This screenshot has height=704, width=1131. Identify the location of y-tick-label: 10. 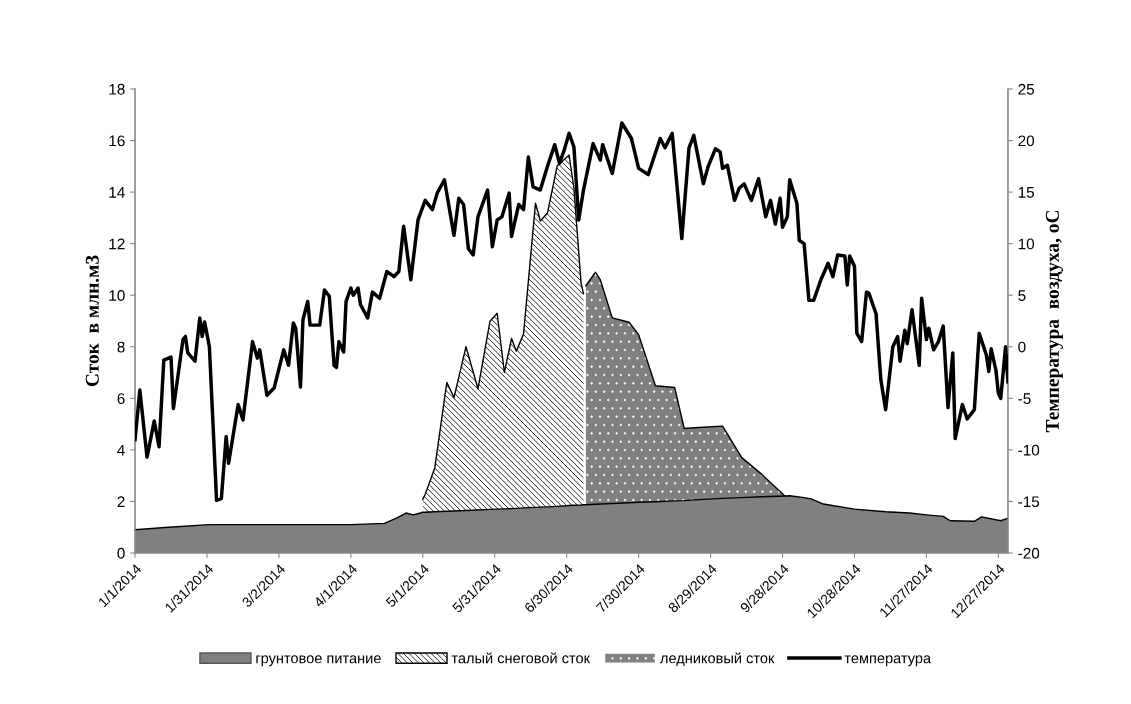
(117, 295).